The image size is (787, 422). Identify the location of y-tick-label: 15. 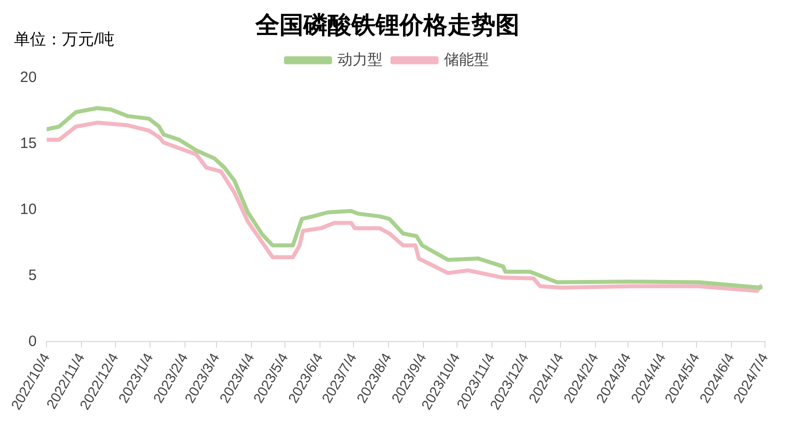
(28, 143).